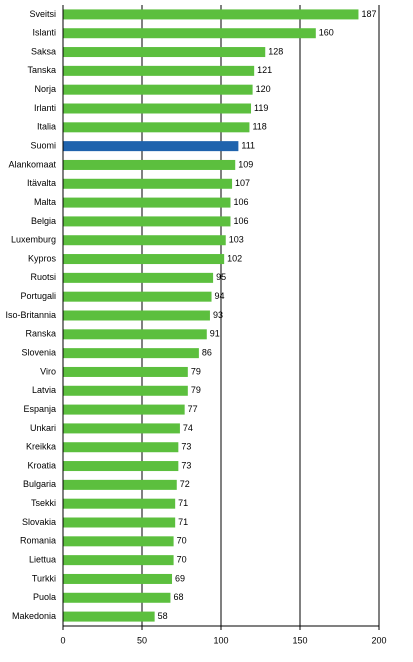 The height and width of the screenshot is (662, 413). What do you see at coordinates (62, 640) in the screenshot?
I see `x-tick-label: 0` at bounding box center [62, 640].